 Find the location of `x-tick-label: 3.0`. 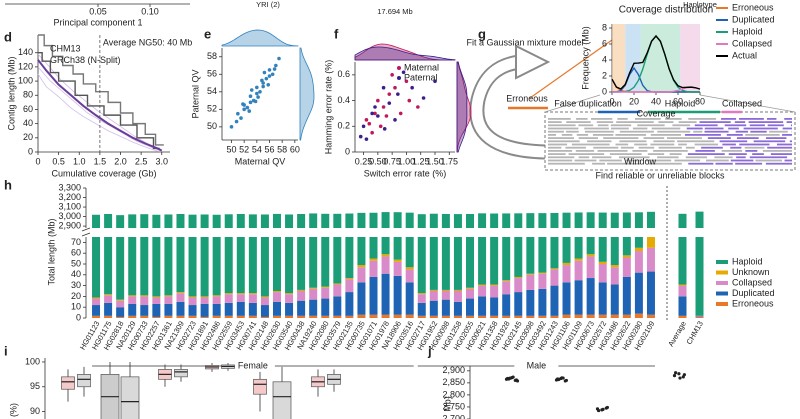

x-tick-label: 3.0 is located at coordinates (161, 161).